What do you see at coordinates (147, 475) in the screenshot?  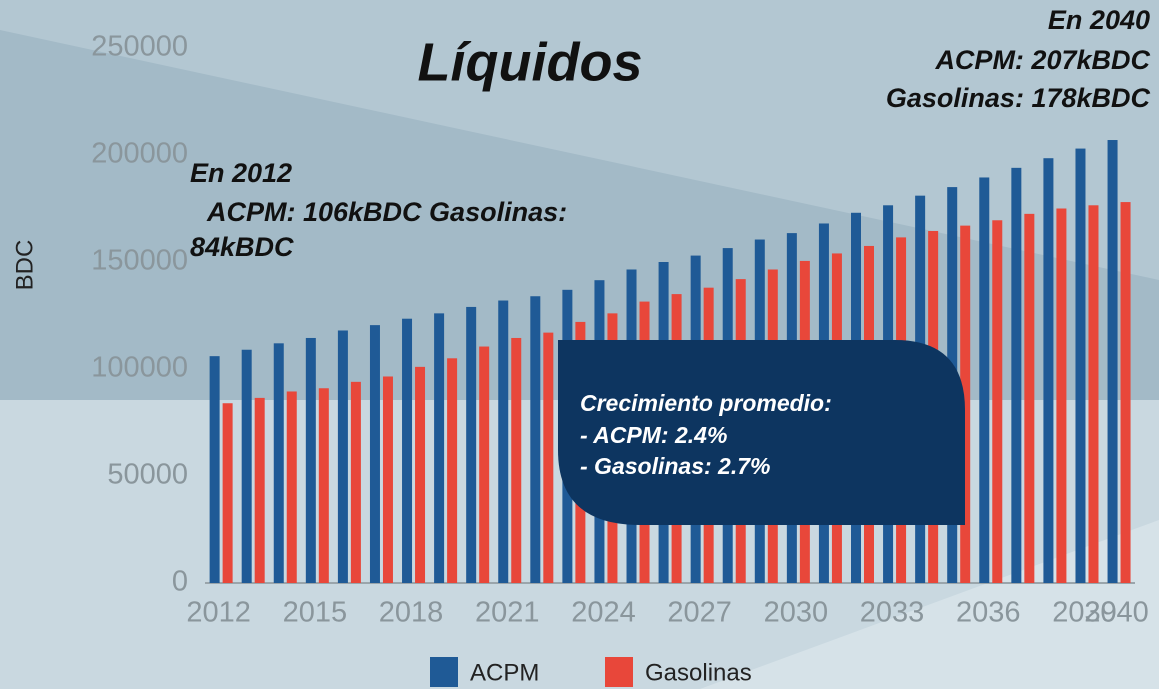 I see `y-tick-label: 50000` at bounding box center [147, 475].